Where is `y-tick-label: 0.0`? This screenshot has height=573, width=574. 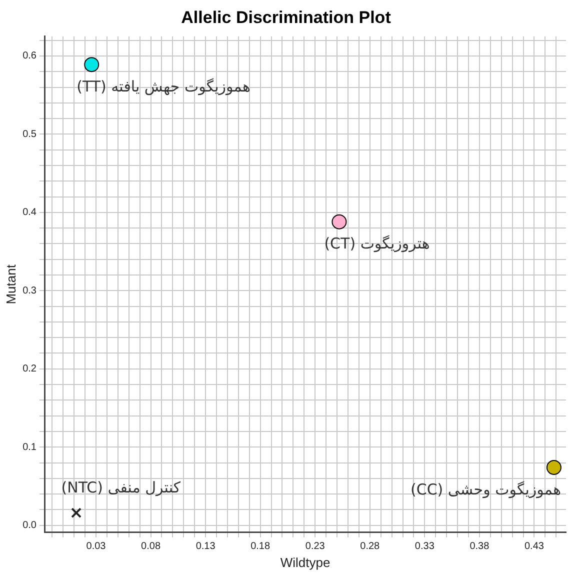
y-tick-label: 0.0 is located at coordinates (29, 526).